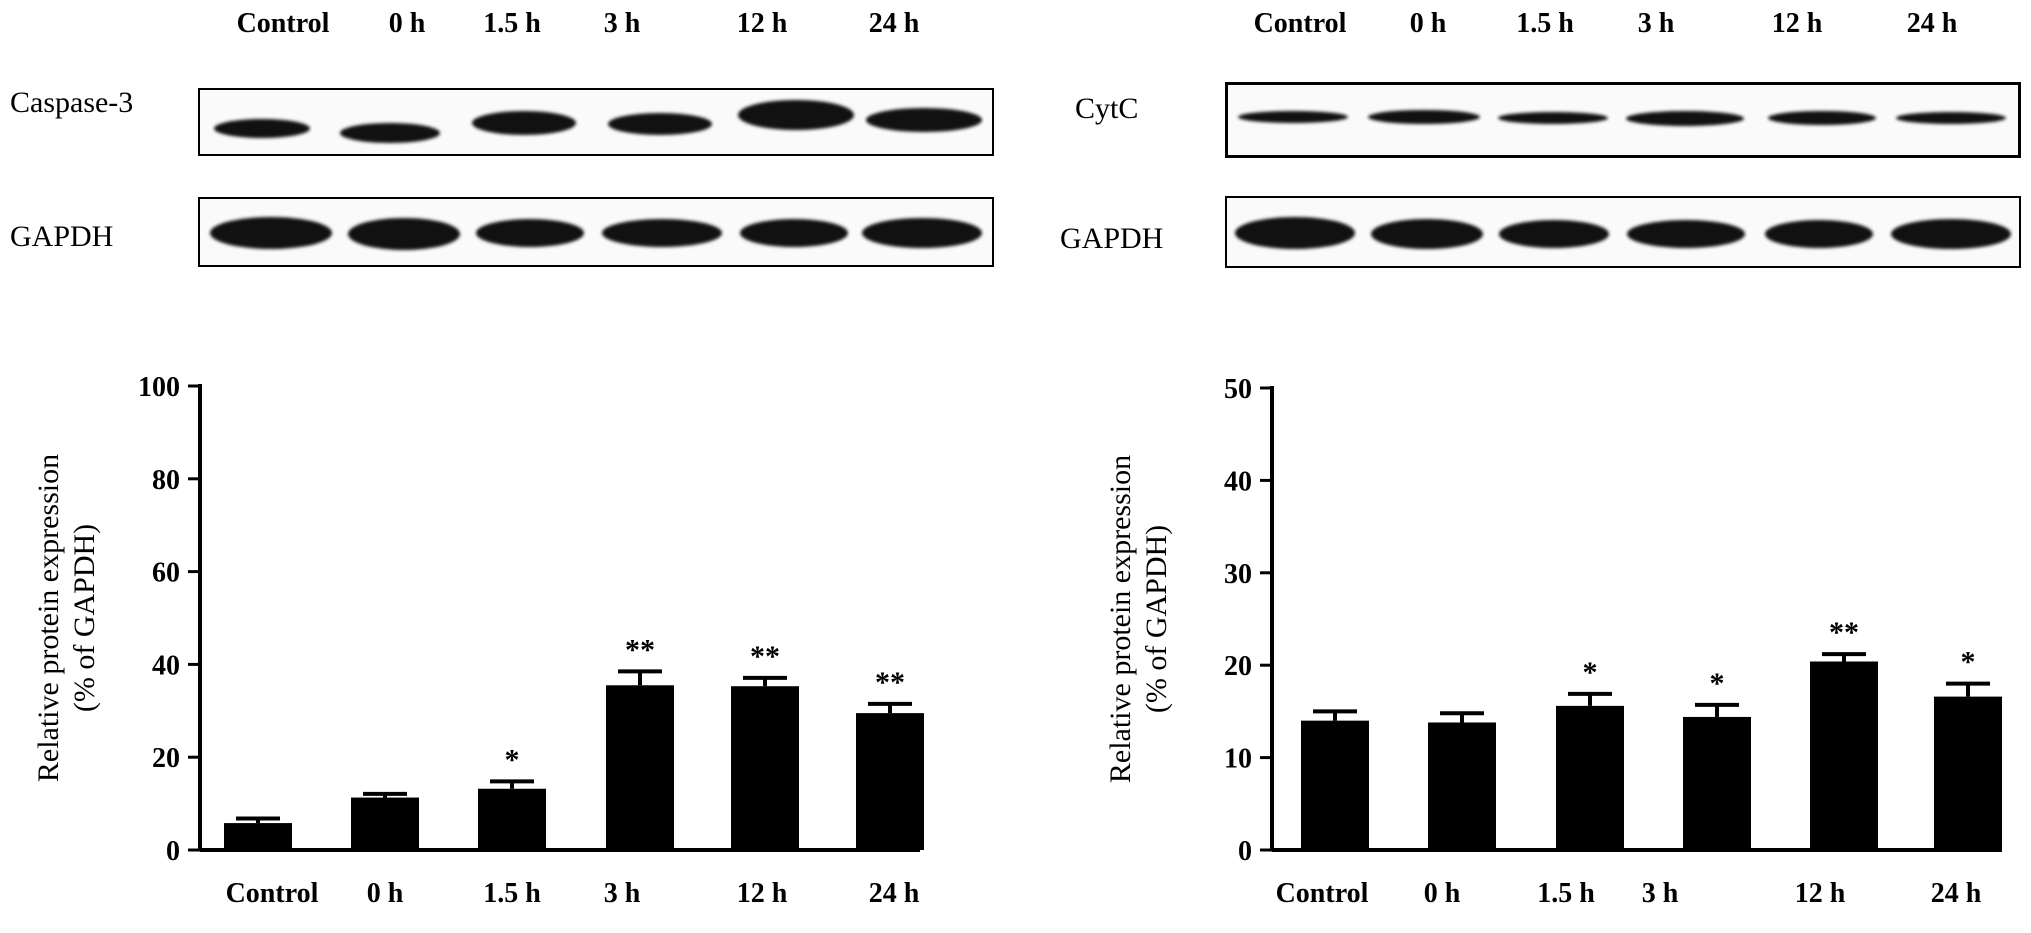 This screenshot has height=933, width=2031. I want to click on y-tick-label: 50, so click(1238, 389).